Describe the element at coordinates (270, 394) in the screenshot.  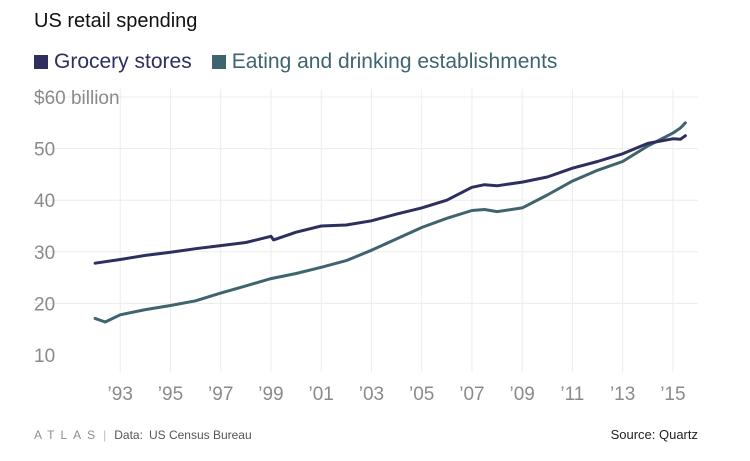
I see `x-tick-label: ’99` at that location.